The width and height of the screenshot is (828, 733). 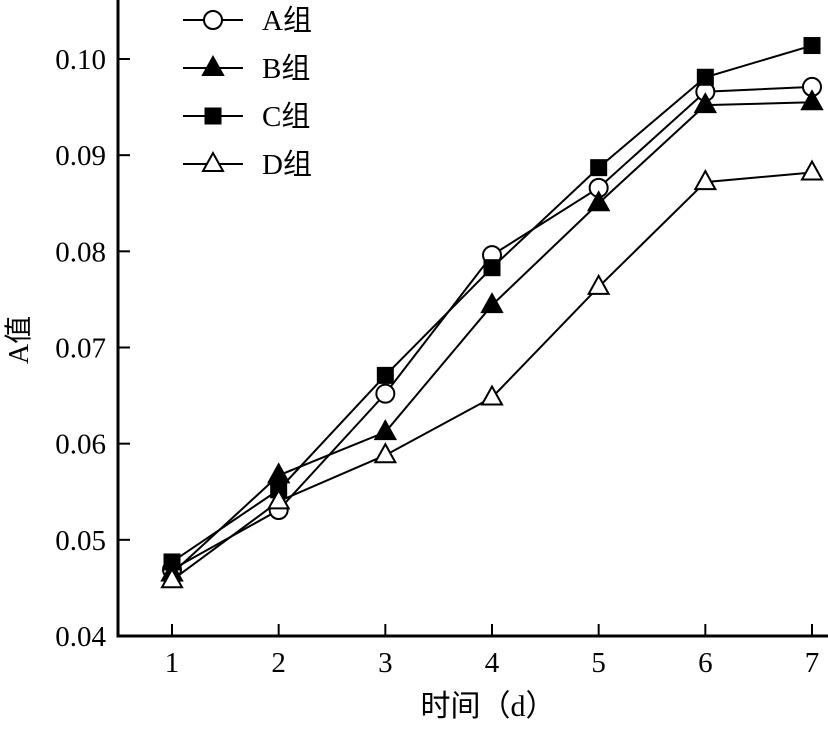 I want to click on y-axis-label: A值, so click(x=19, y=340).